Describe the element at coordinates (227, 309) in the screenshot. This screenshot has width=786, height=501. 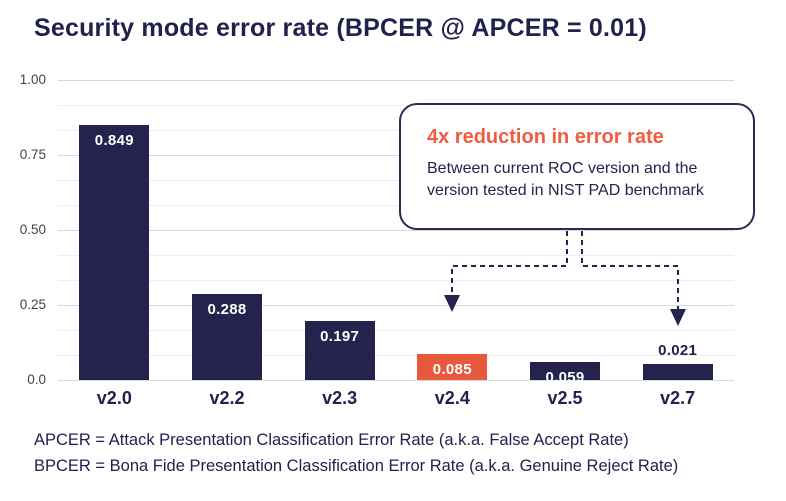
I see `bar-value-label-v2.2: 0.288` at that location.